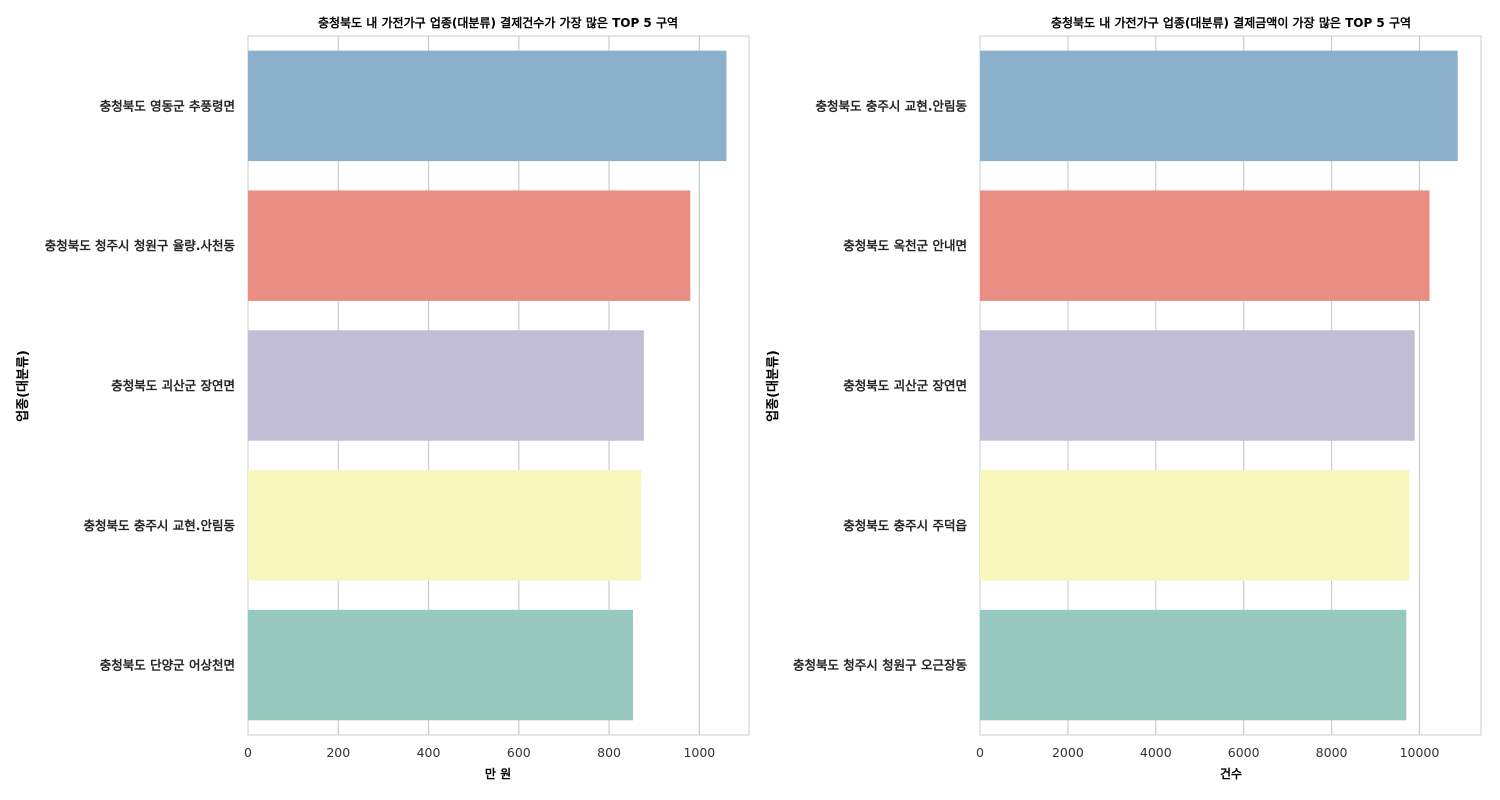 The height and width of the screenshot is (800, 1500). I want to click on x-tick-label: 400, so click(429, 752).